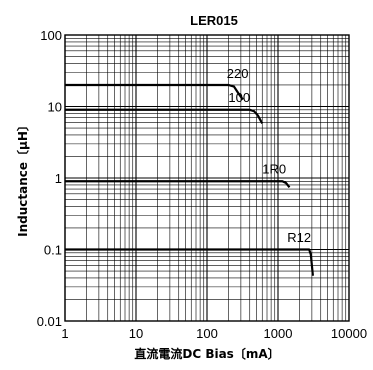 This screenshot has width=373, height=370. Describe the element at coordinates (238, 73) in the screenshot. I see `series-label-220: 220` at that location.